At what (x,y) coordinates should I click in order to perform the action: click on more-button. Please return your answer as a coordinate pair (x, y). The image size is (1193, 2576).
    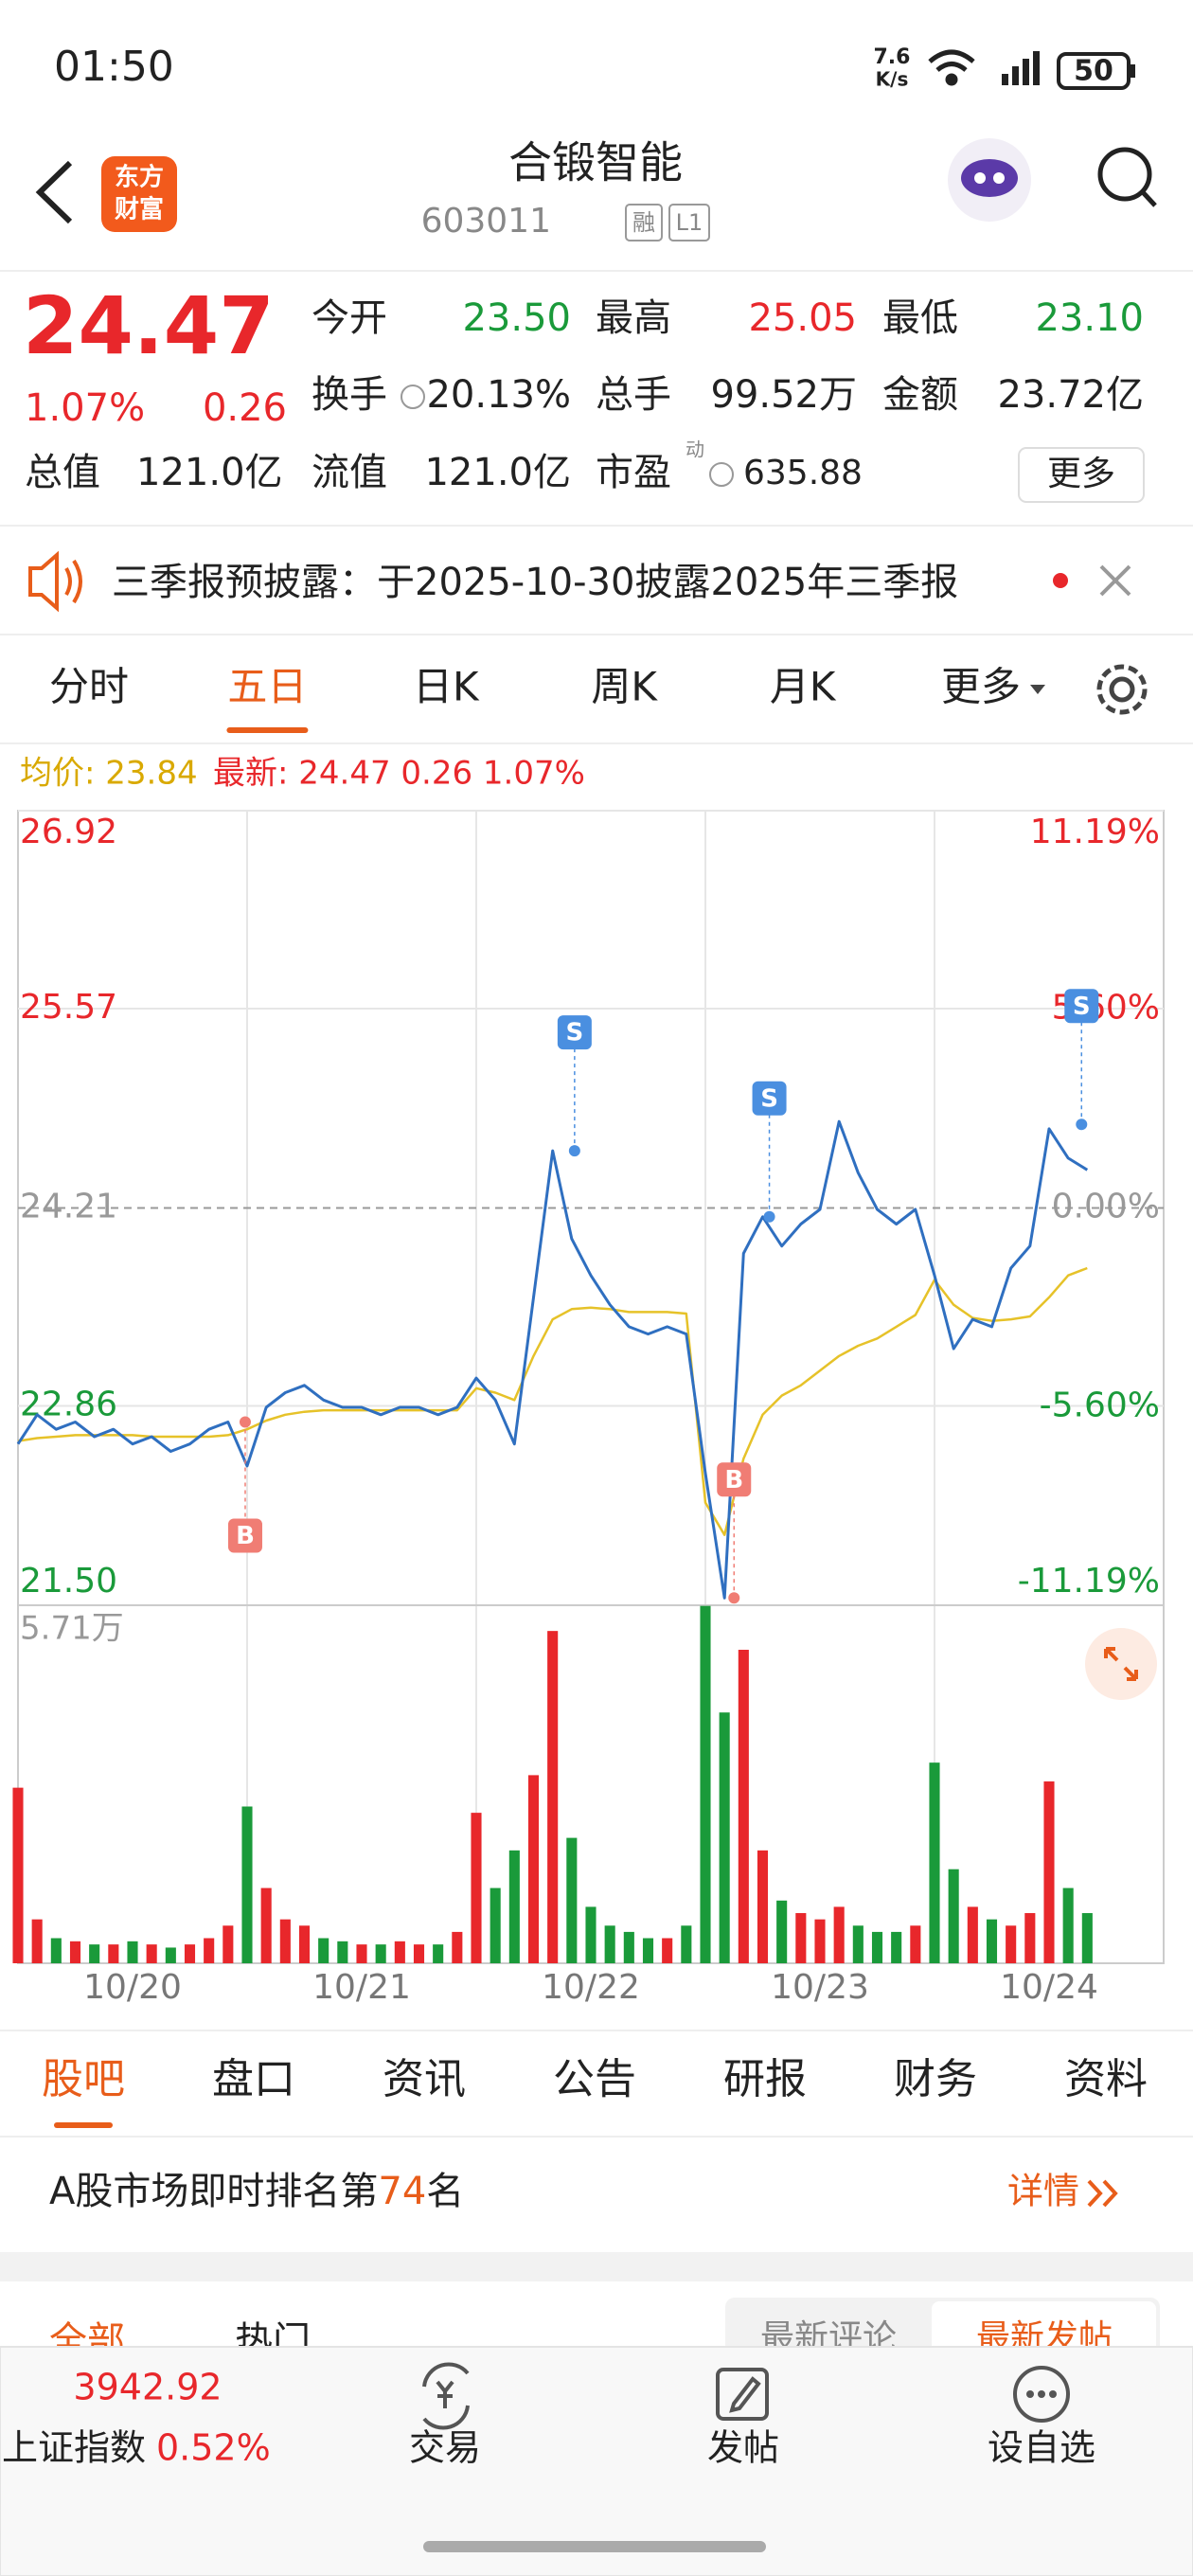
    Looking at the image, I should click on (1081, 475).